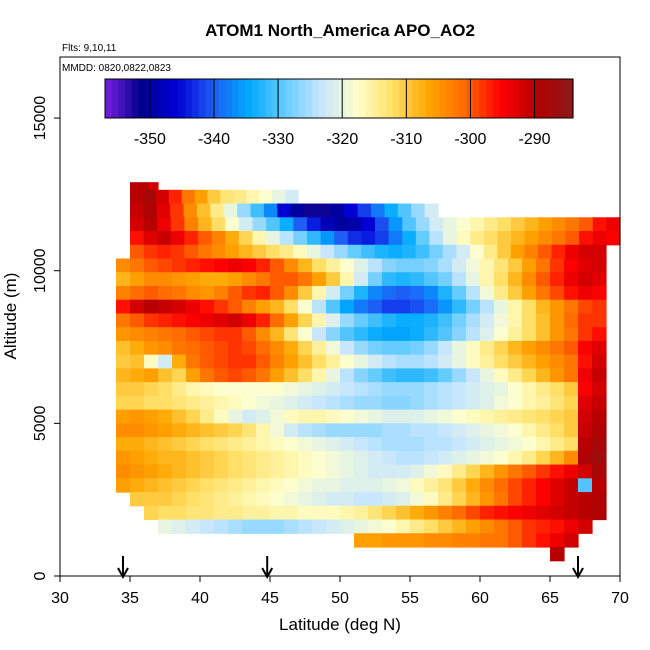 This screenshot has height=650, width=650. I want to click on x-tick-label: 70, so click(620, 598).